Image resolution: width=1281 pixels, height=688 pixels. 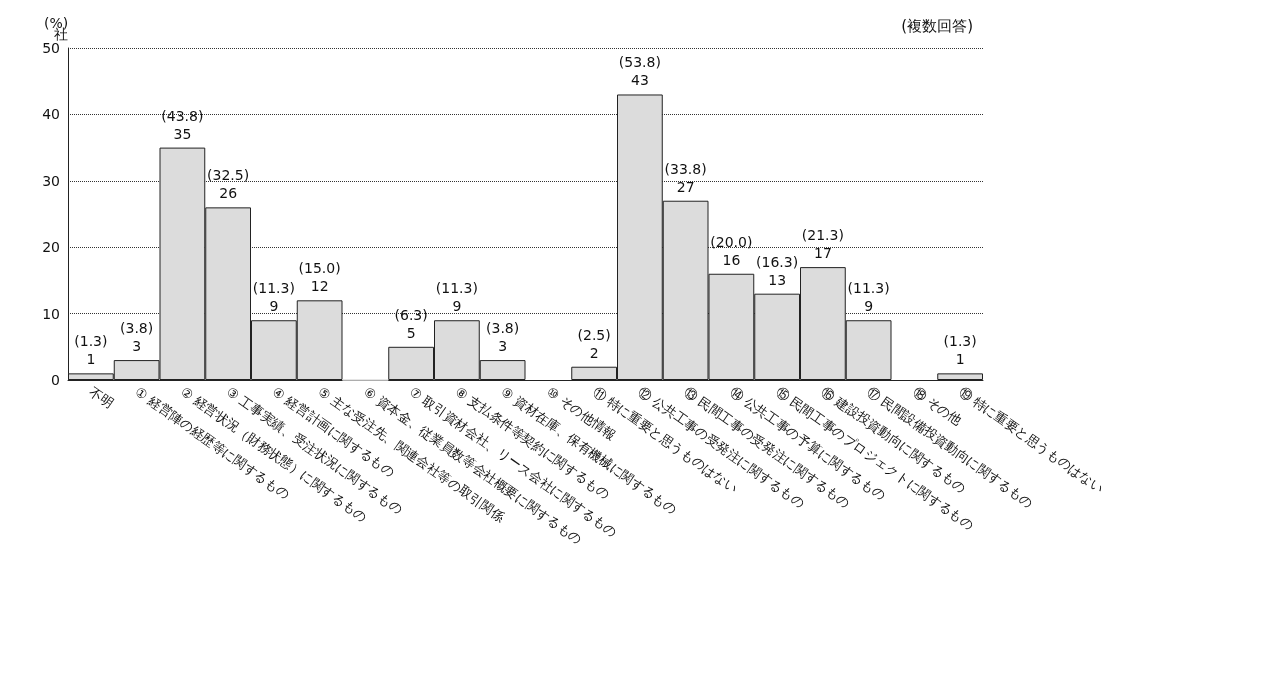 What do you see at coordinates (731, 250) in the screenshot?
I see `data-label: (20.0) 16` at bounding box center [731, 250].